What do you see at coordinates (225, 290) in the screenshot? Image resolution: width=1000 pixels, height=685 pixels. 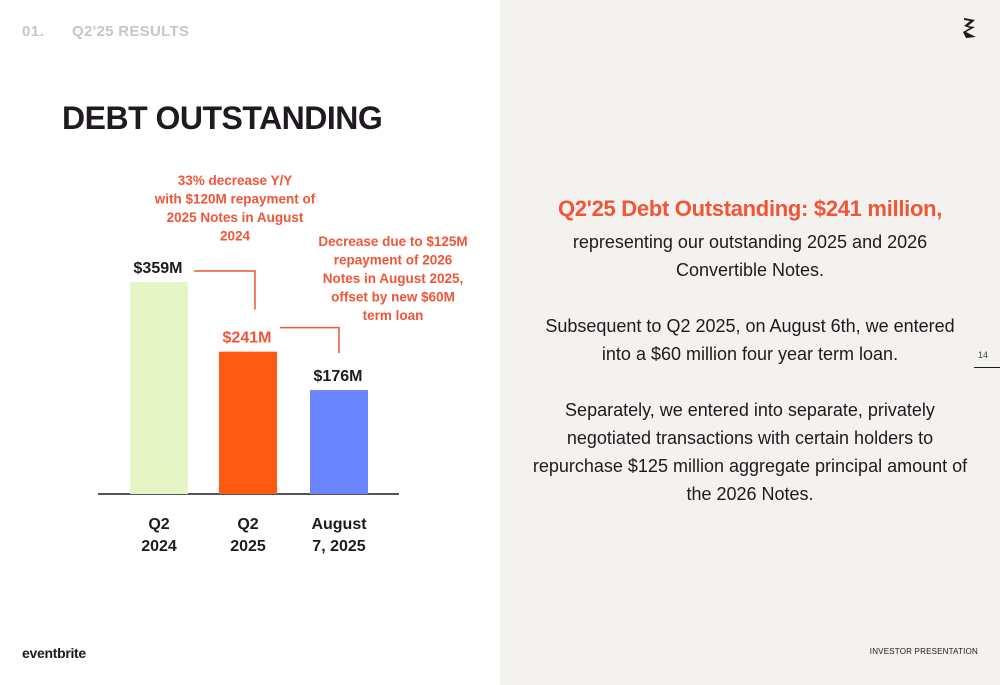 I see `annotation-1-connector` at bounding box center [225, 290].